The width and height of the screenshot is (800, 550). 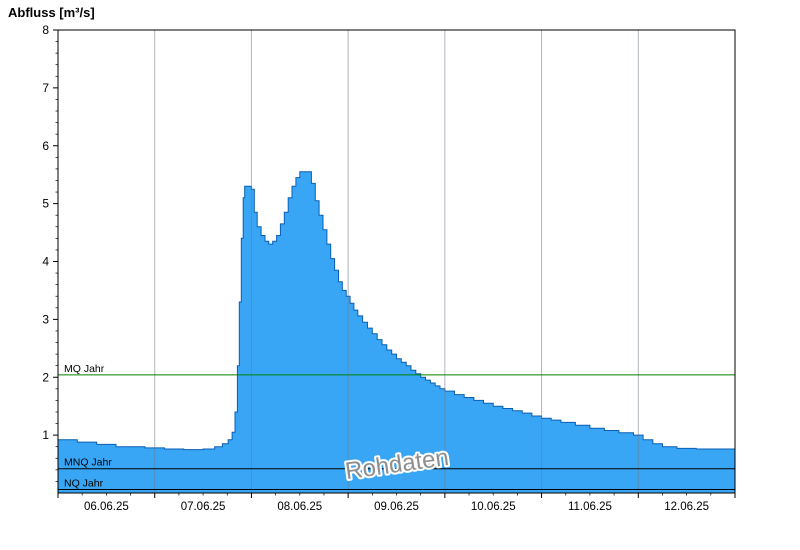 I want to click on x-tick-label: 11.06.25, so click(x=590, y=507).